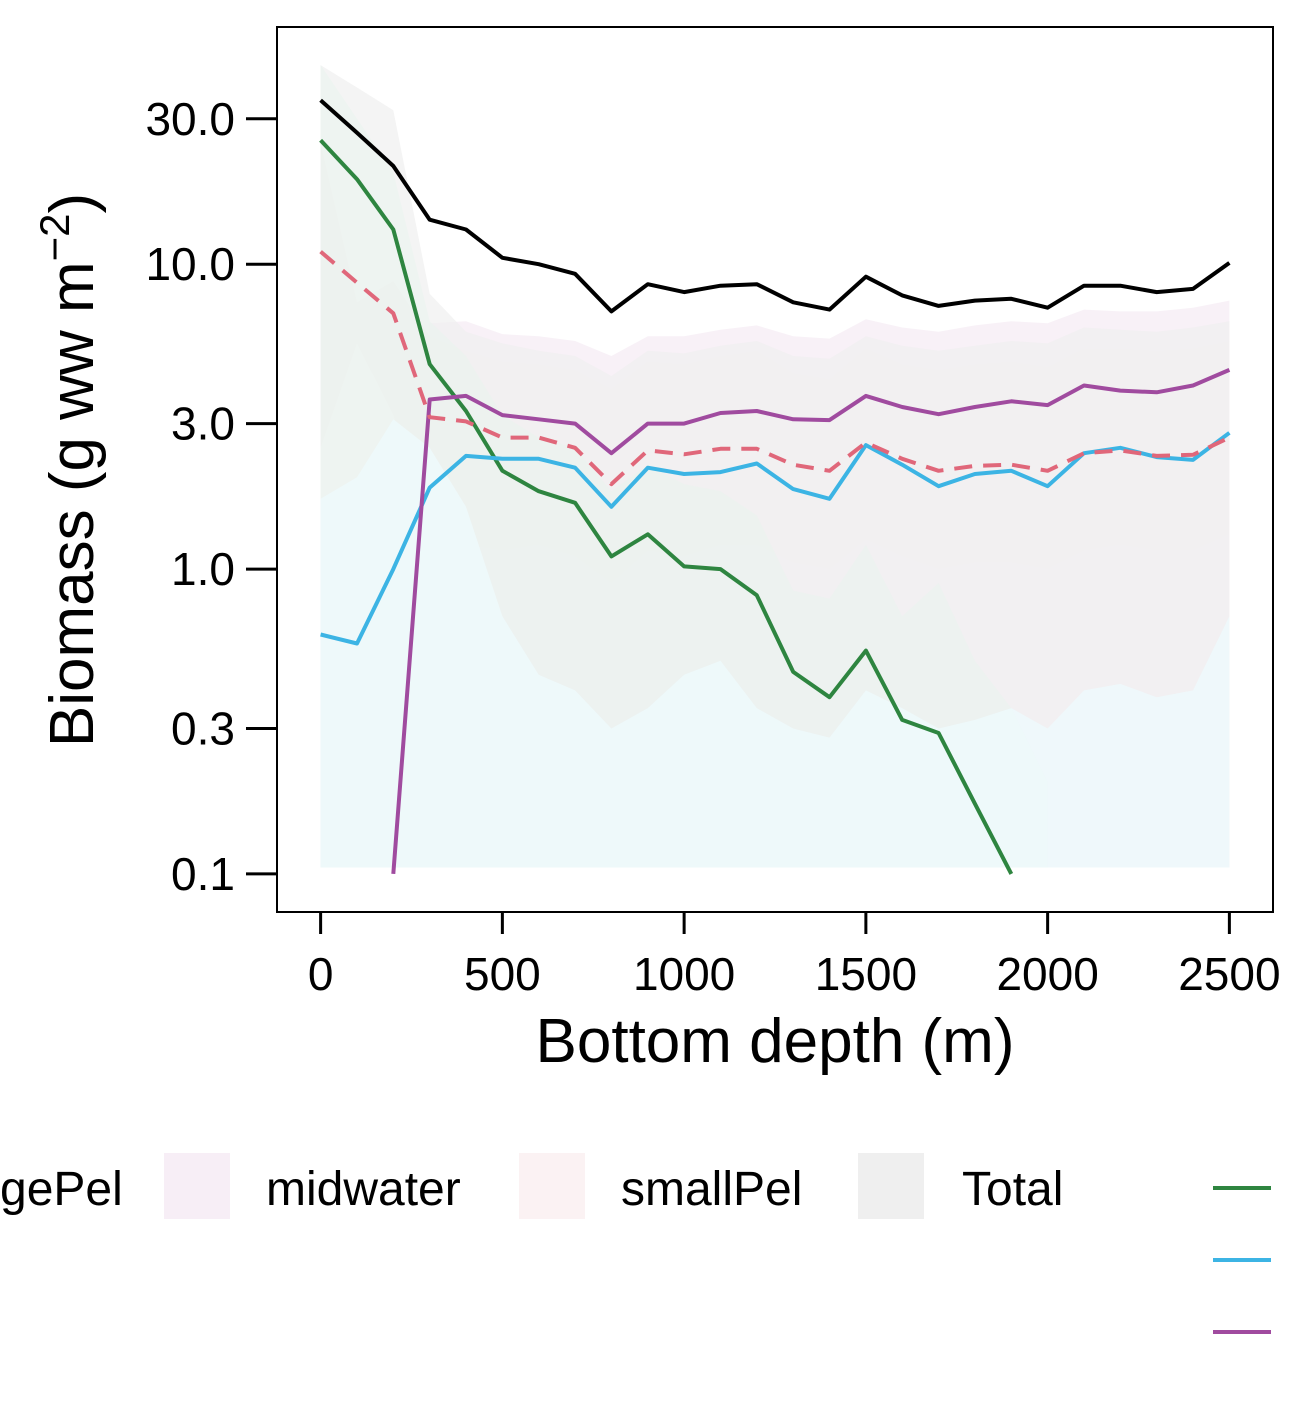  I want to click on x-tick-label: 1500, so click(866, 974).